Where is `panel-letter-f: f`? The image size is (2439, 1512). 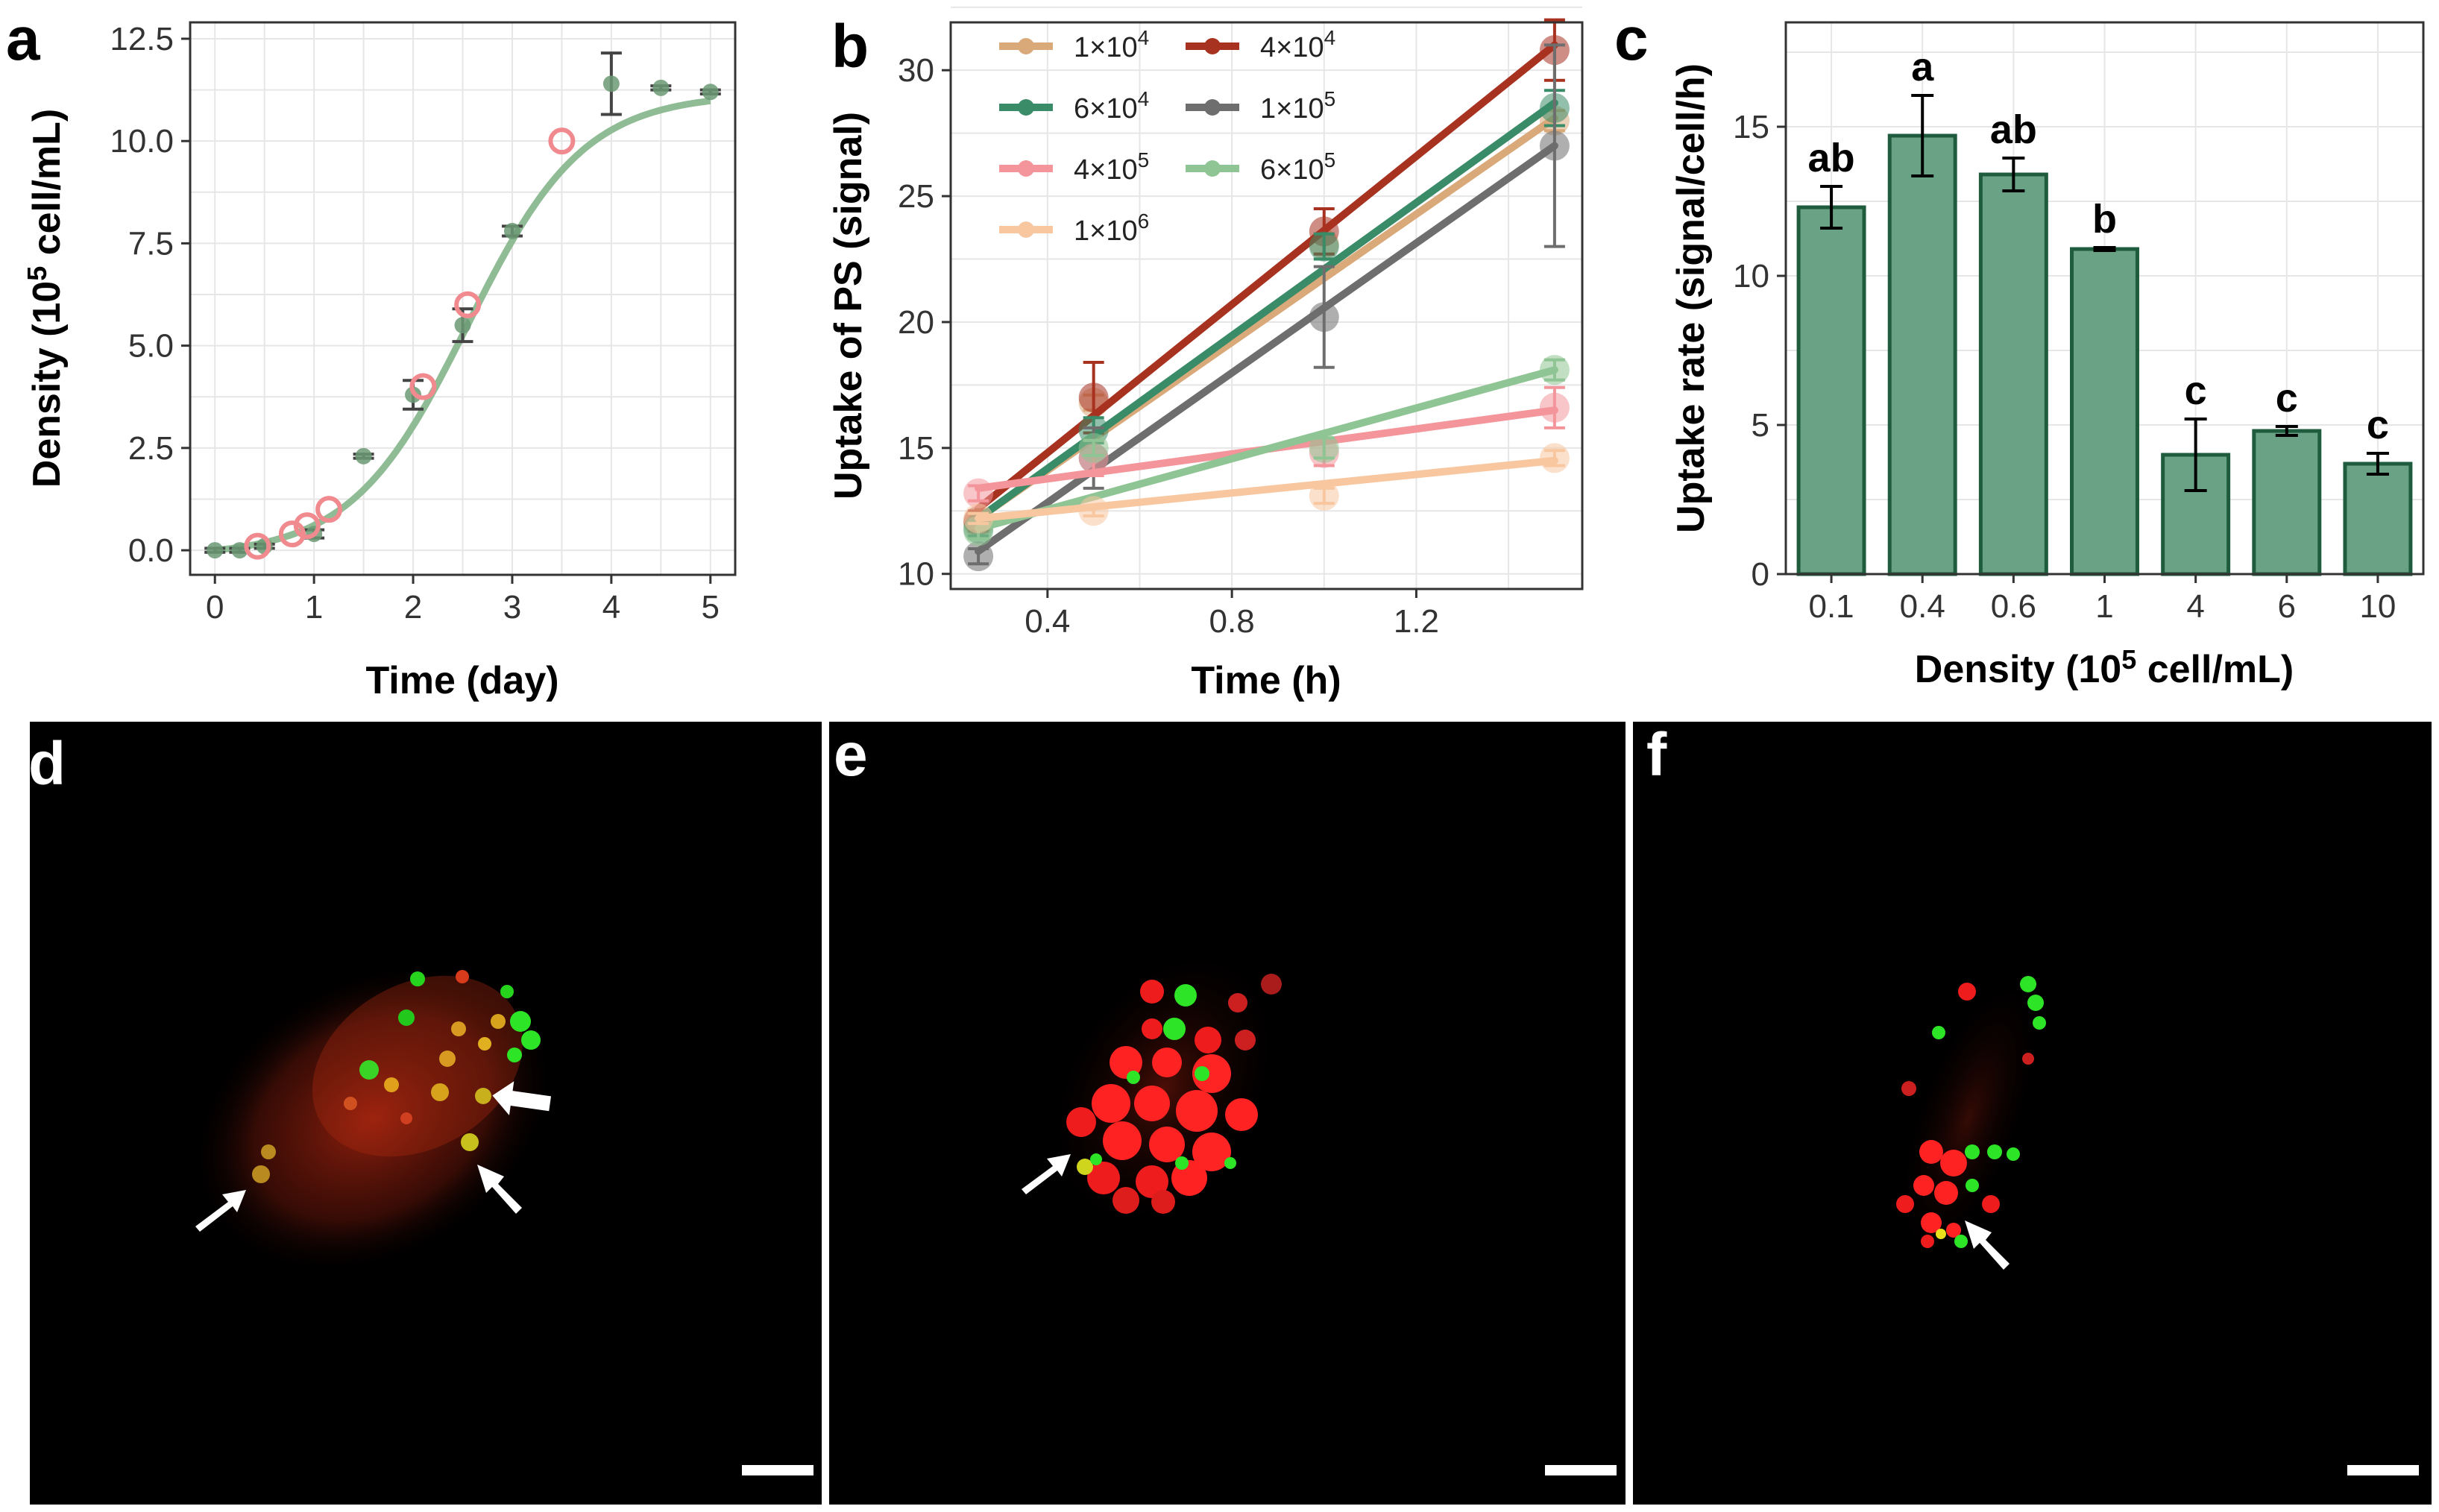 panel-letter-f: f is located at coordinates (1656, 755).